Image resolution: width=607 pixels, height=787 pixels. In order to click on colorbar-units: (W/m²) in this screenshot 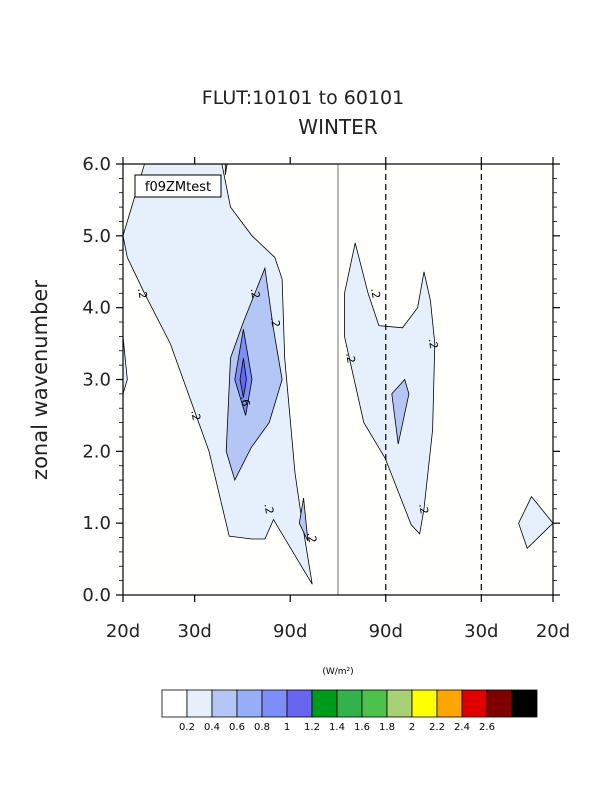, I will do `click(337, 672)`.